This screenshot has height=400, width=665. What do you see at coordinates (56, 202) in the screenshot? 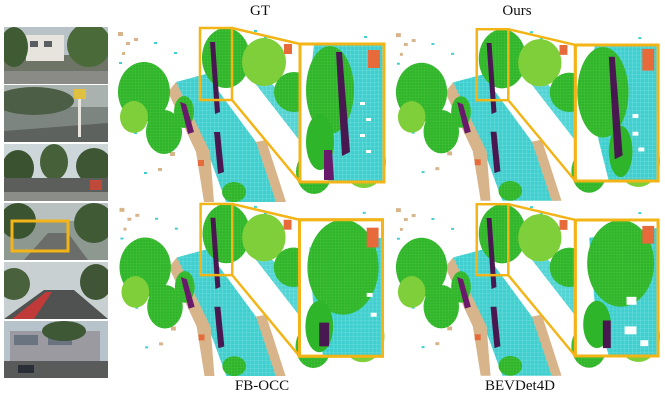
I see `camera-image-strip` at bounding box center [56, 202].